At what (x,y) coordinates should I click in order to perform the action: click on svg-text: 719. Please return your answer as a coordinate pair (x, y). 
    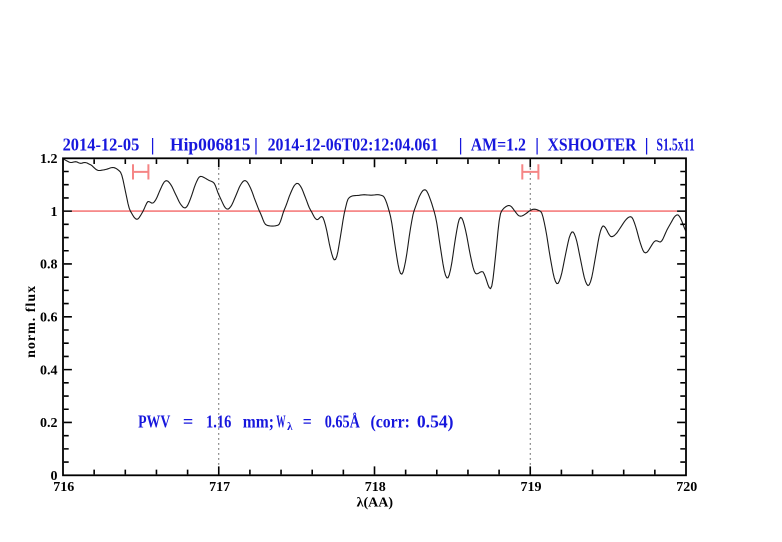
    Looking at the image, I should click on (531, 487).